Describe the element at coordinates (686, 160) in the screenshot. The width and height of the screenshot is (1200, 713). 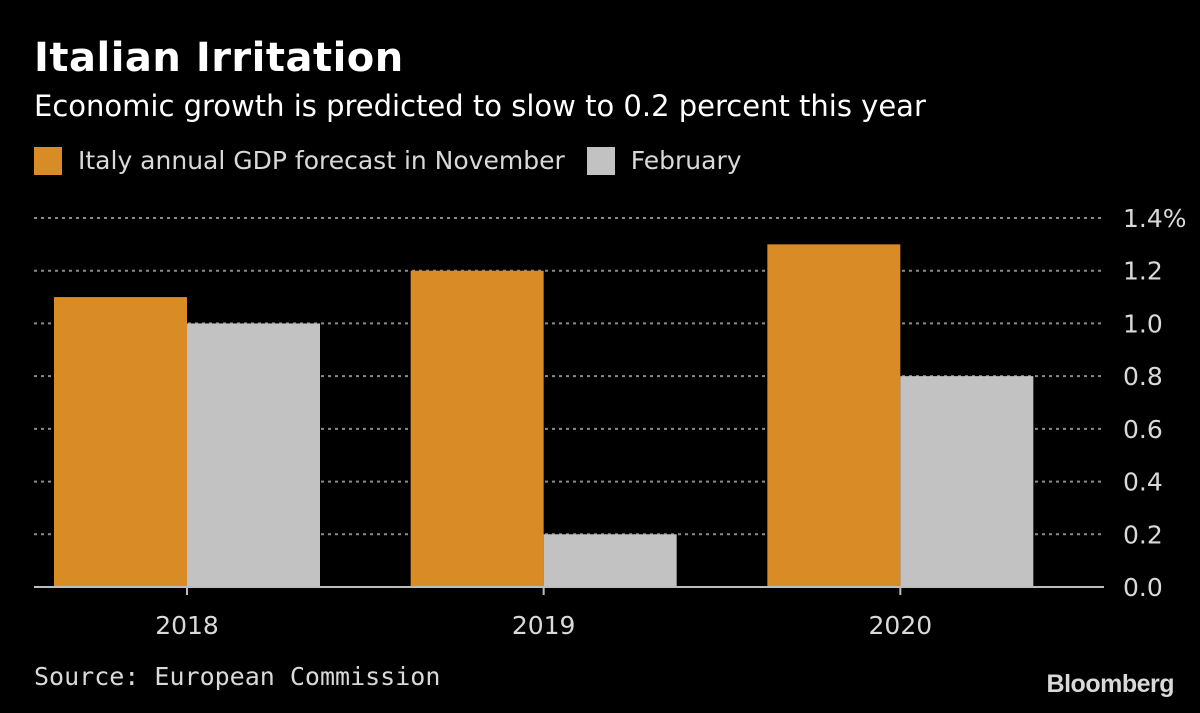
I see `legend-label-february: February` at that location.